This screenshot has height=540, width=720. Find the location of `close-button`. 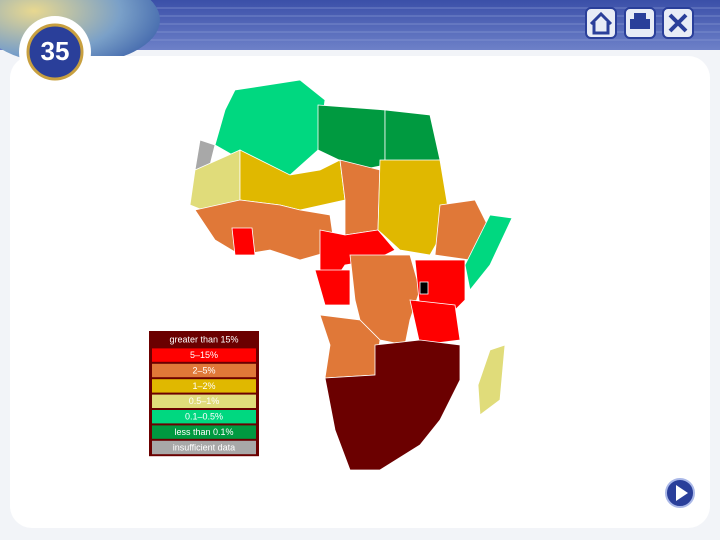

close-button is located at coordinates (678, 23).